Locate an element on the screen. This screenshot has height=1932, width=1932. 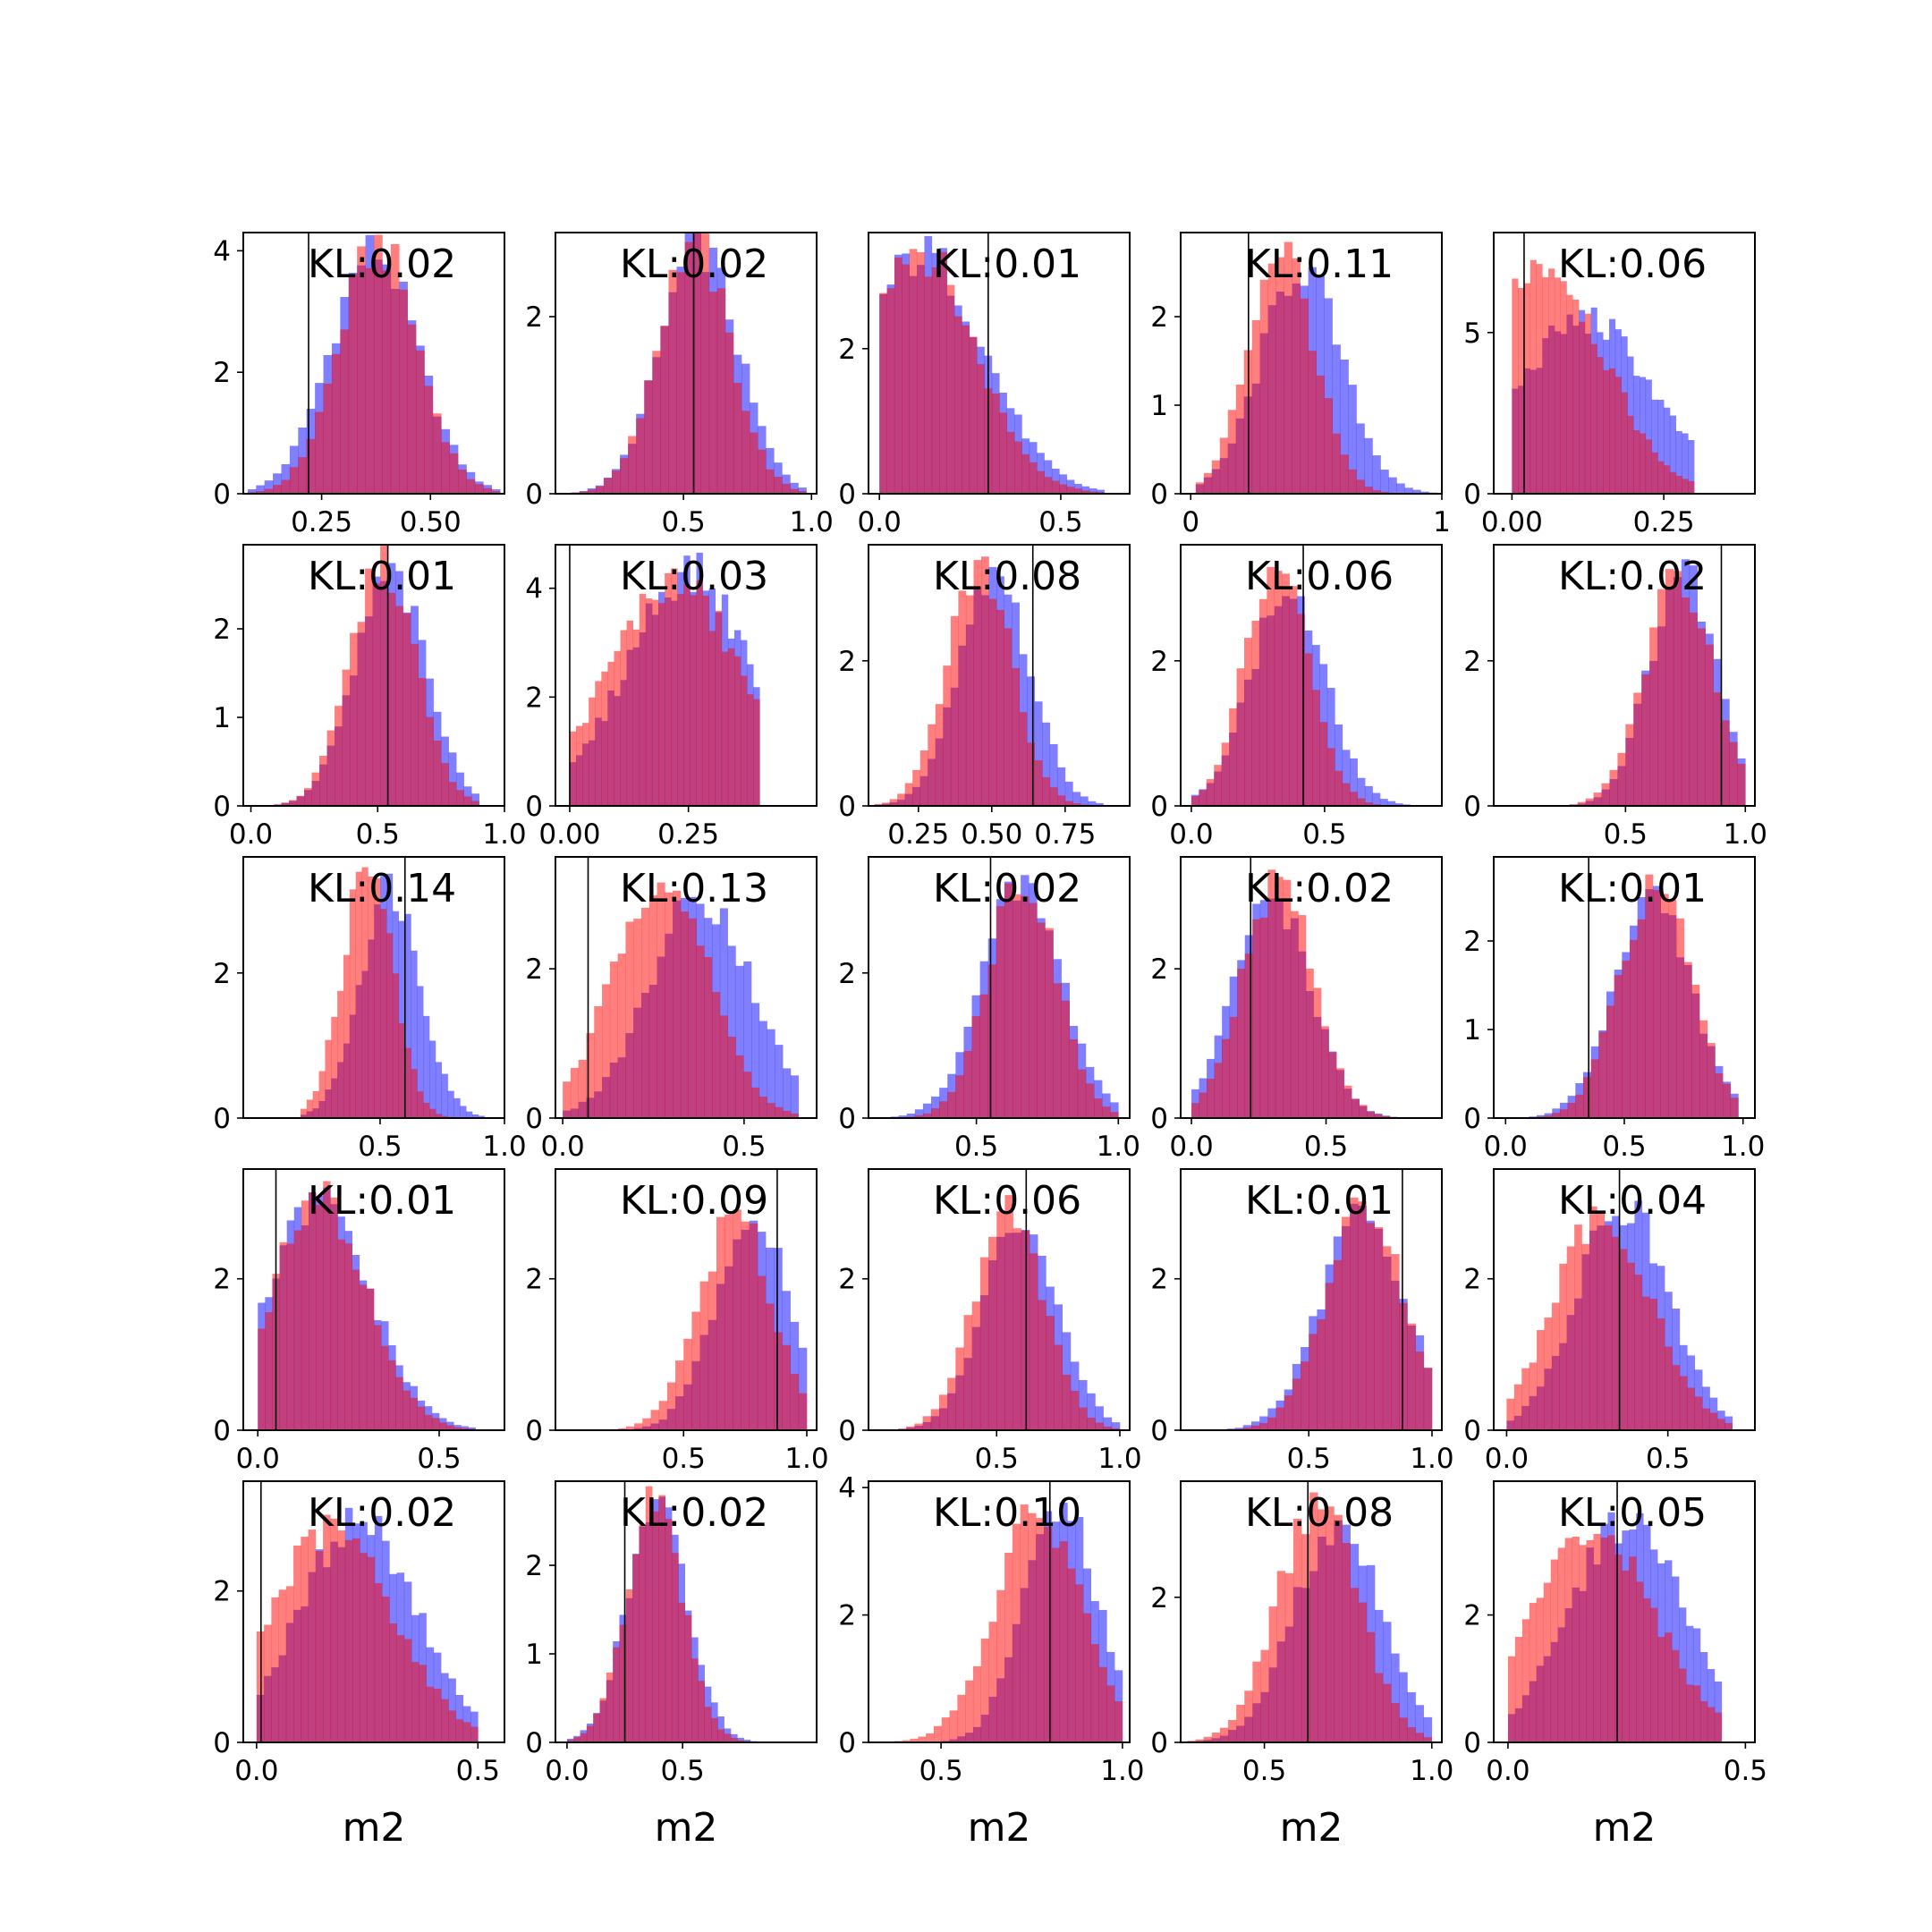
subplot-5-3: 0 2 4 0.5 1.0 KL:0.10 m2 is located at coordinates (991, 1661).